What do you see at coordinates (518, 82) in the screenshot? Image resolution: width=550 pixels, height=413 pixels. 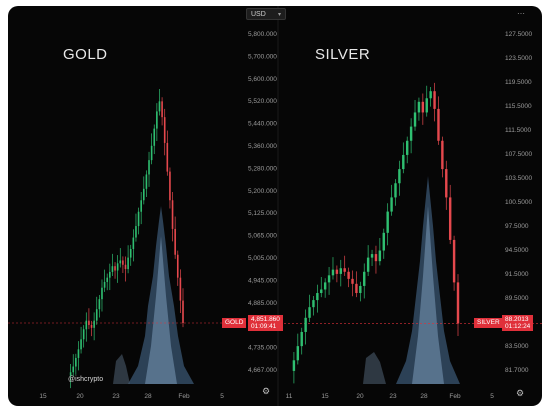 I see `y-tick-label: 119.5000` at bounding box center [518, 82].